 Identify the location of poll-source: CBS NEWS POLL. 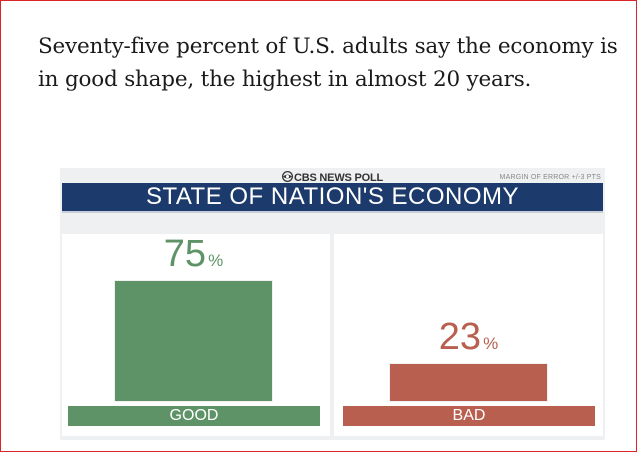
(332, 177).